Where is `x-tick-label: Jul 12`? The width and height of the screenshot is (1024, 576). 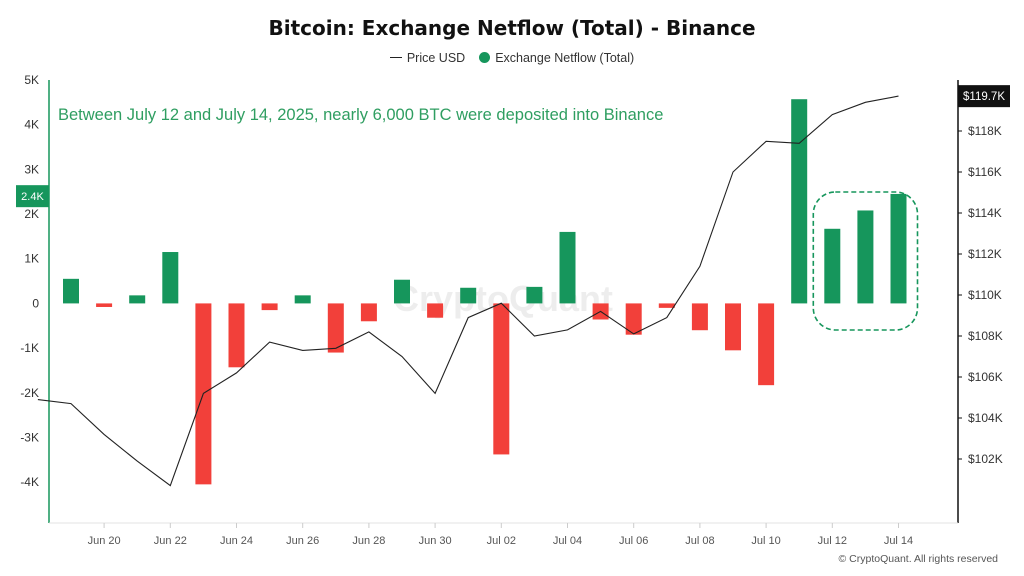 x-tick-label: Jul 12 is located at coordinates (832, 541).